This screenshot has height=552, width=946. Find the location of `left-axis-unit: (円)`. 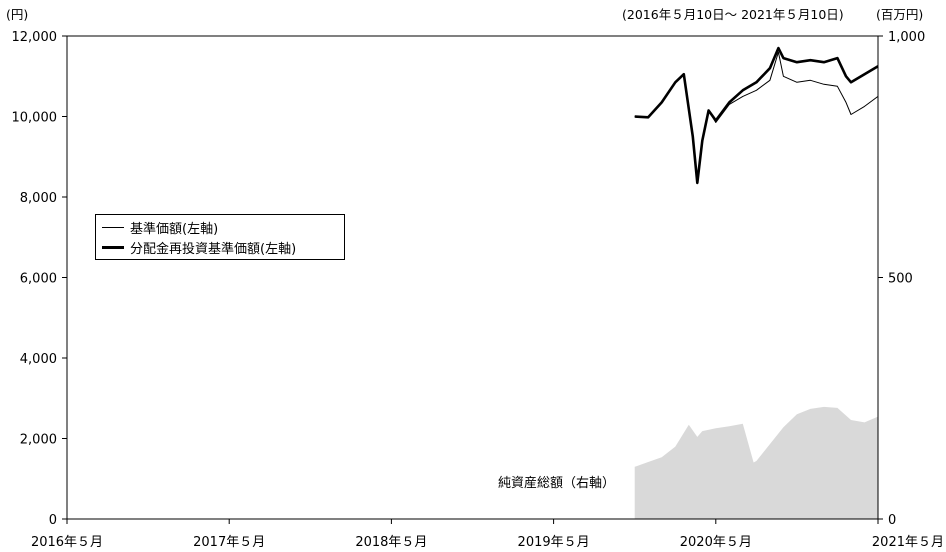

left-axis-unit: (円) is located at coordinates (17, 14).